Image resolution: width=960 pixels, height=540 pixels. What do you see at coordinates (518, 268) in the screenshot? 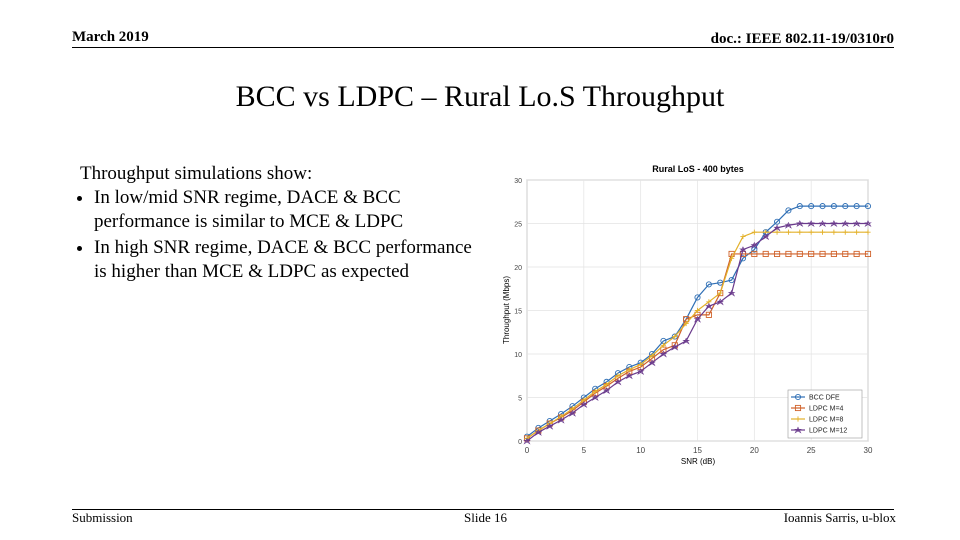
I see `y-tick-label: 20` at bounding box center [518, 268].